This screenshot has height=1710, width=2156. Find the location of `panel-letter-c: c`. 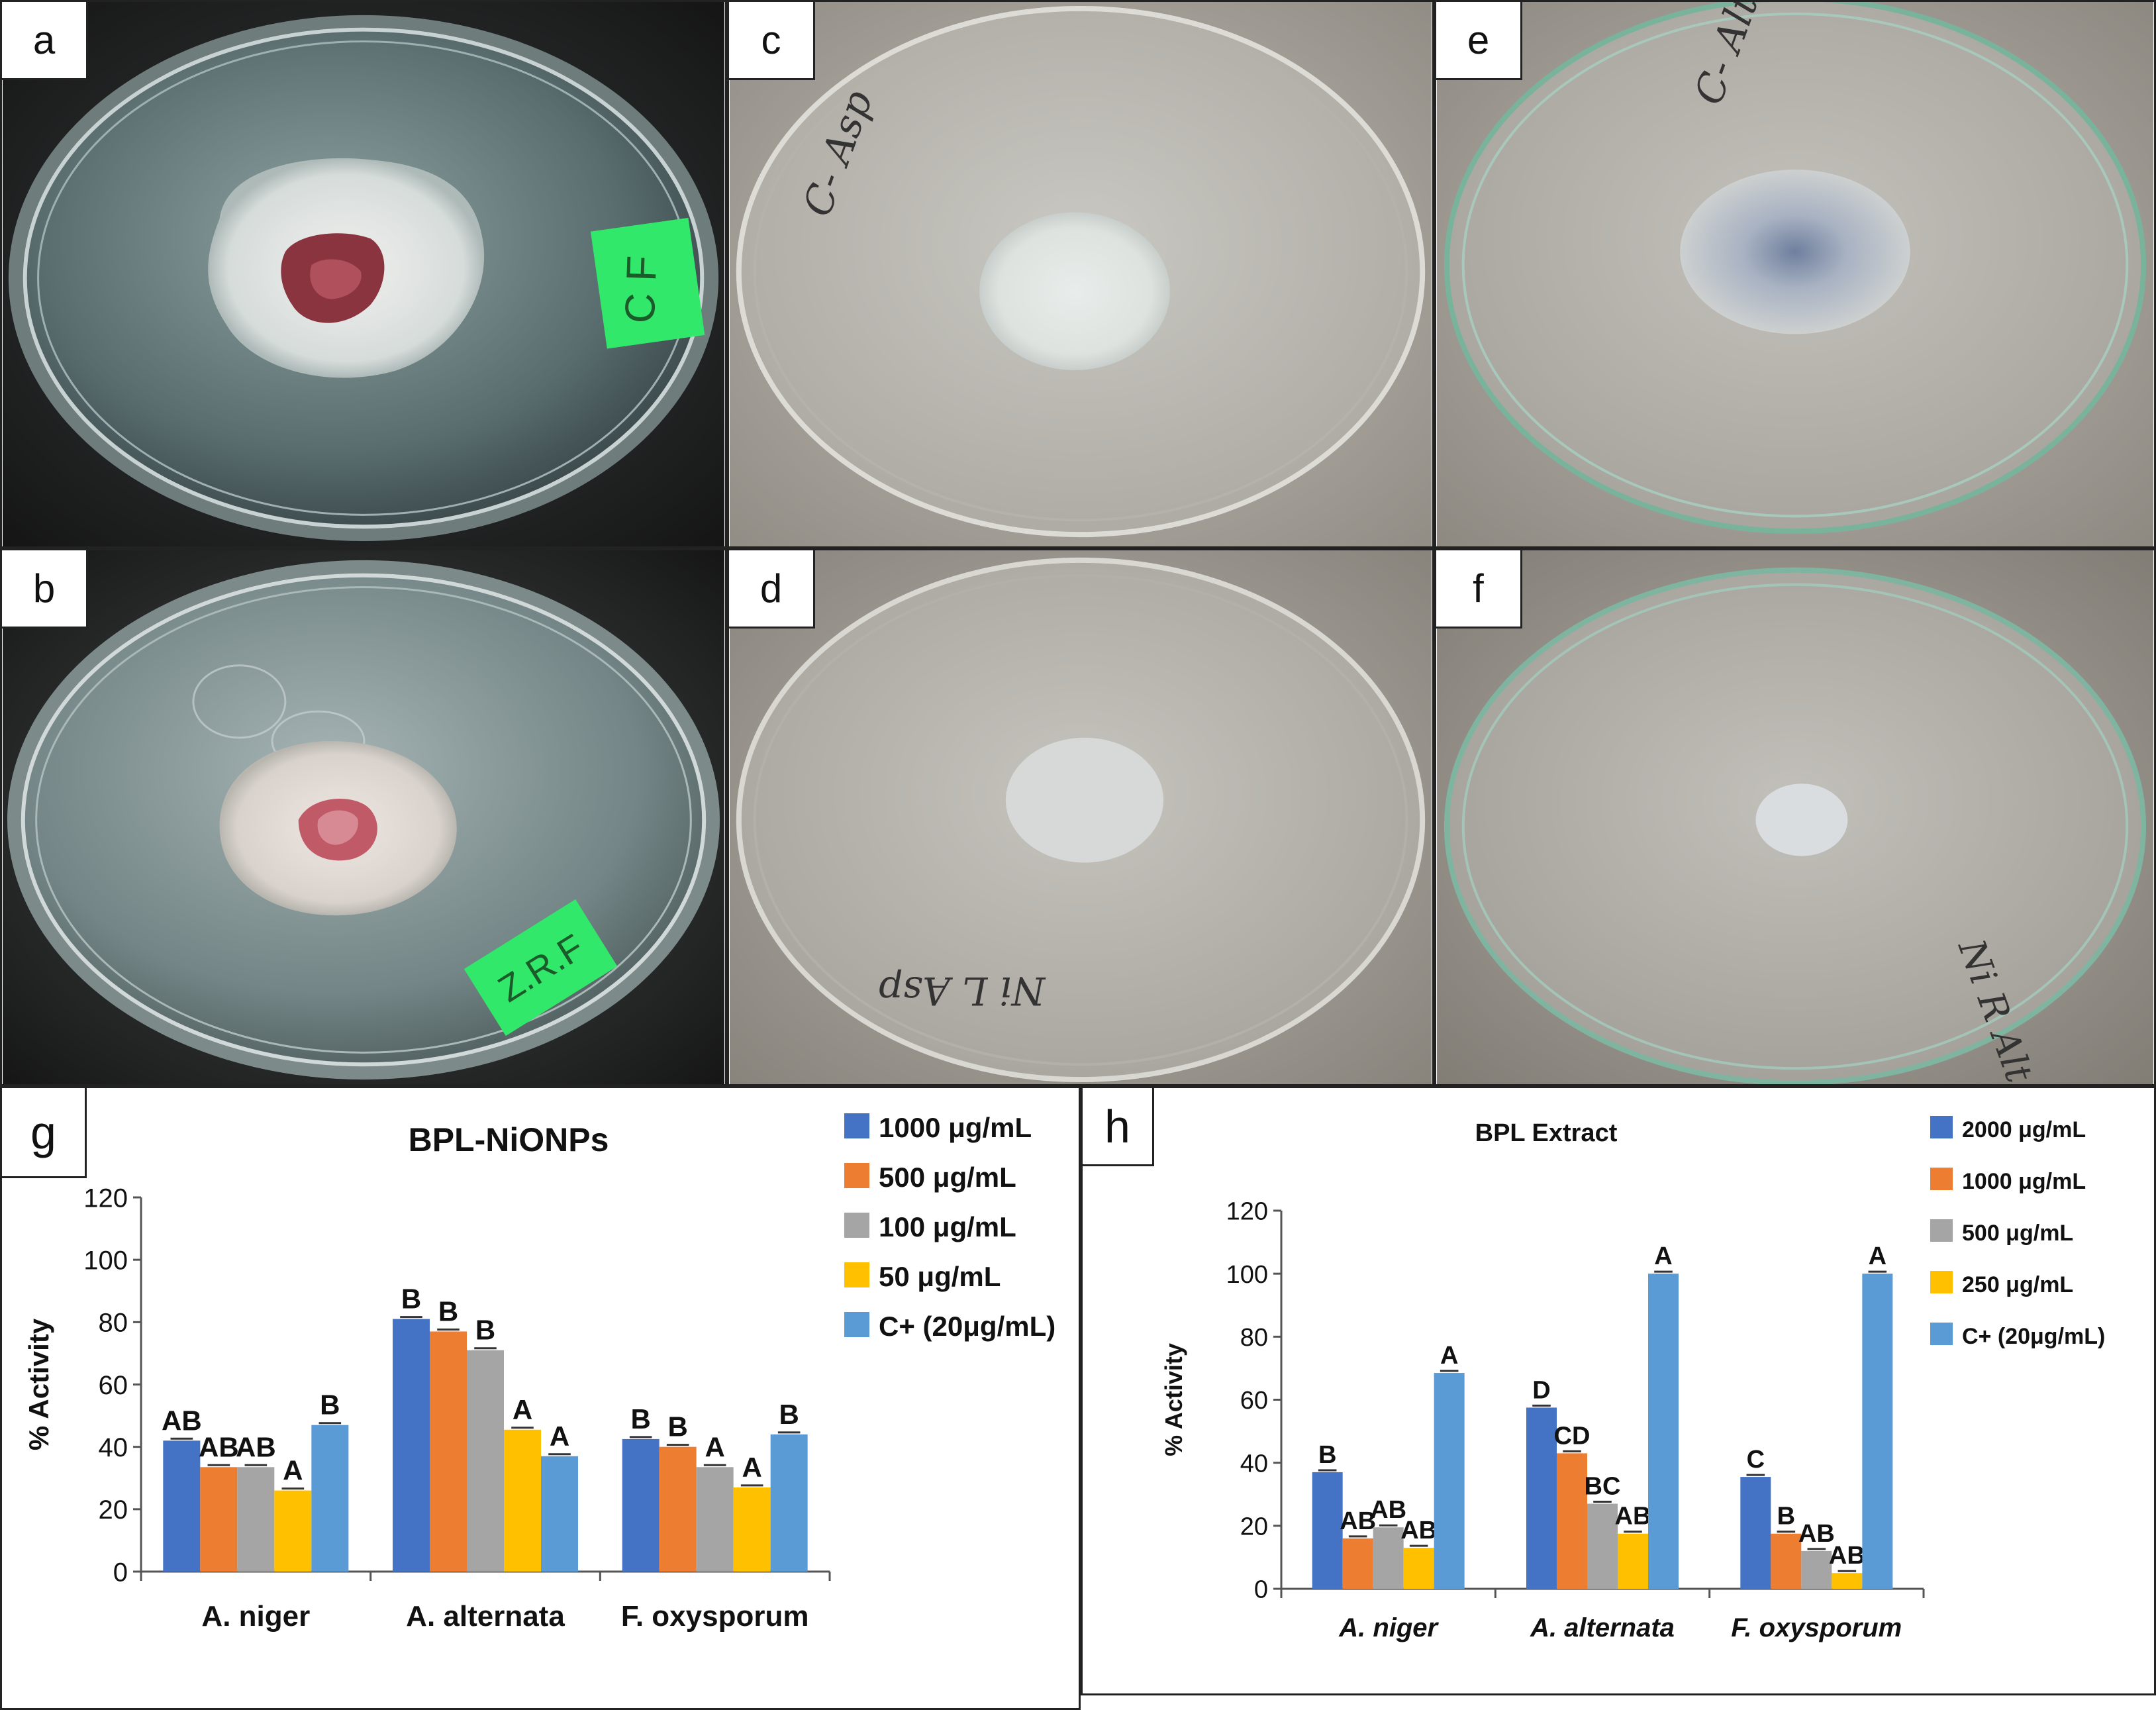

panel-letter-c: c is located at coordinates (772, 41).